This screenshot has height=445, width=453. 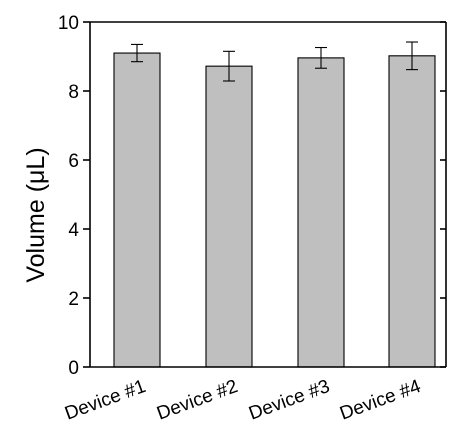 I want to click on y-tick-label: 0, so click(x=73, y=368).